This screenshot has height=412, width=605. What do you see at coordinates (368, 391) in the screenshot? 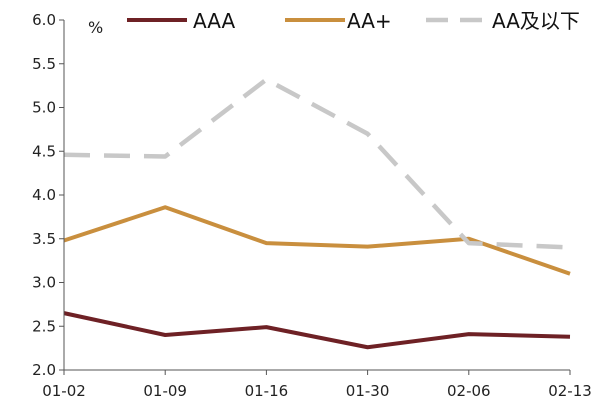
I see `x-tick-label: 01-30` at bounding box center [368, 391].